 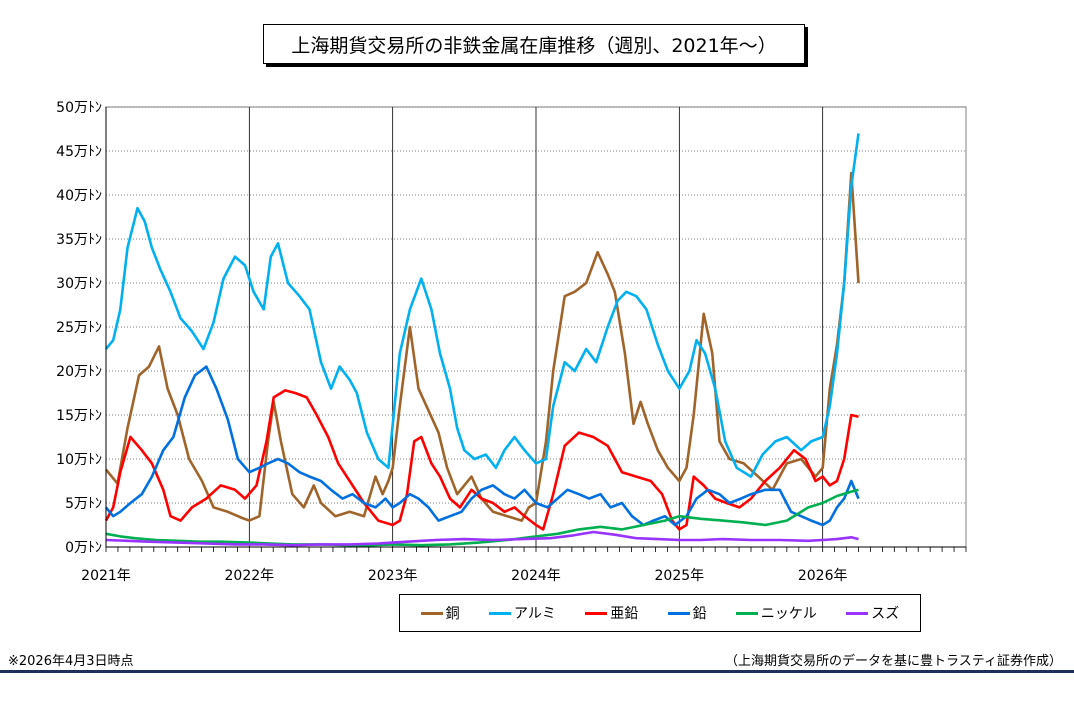 What do you see at coordinates (79, 372) in the screenshot?
I see `y-tick-label: 20万ﾄﾝ` at bounding box center [79, 372].